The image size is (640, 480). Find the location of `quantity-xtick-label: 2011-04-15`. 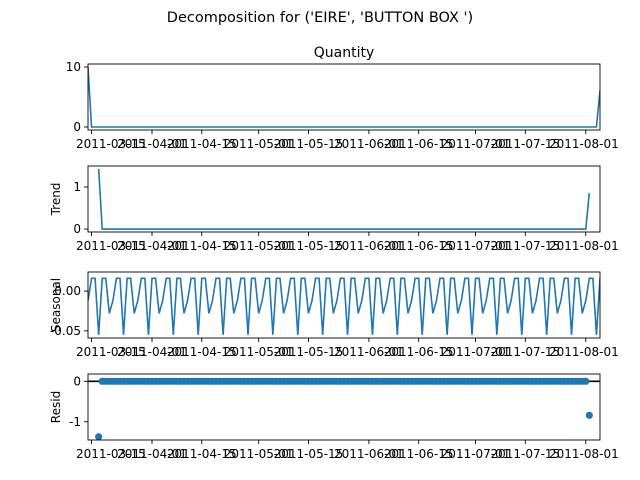

quantity-xtick-label: 2011-04-15 is located at coordinates (202, 144).